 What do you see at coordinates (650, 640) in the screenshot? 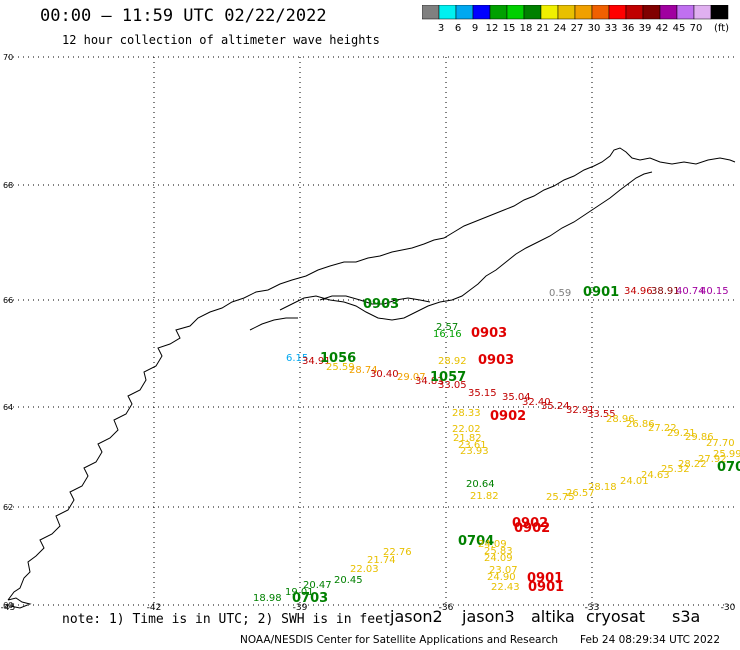
I see `generated-date: Feb 24 08:29:34 UTC 2022` at bounding box center [650, 640].